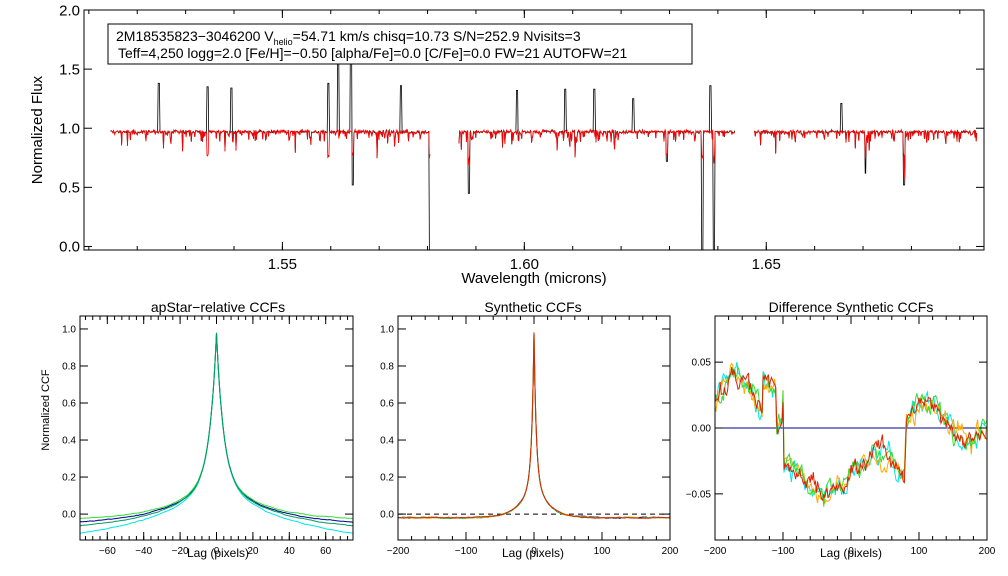 This screenshot has height=576, width=1008. What do you see at coordinates (69, 441) in the screenshot?
I see `ccf1-ytick-label: 0.4` at bounding box center [69, 441].